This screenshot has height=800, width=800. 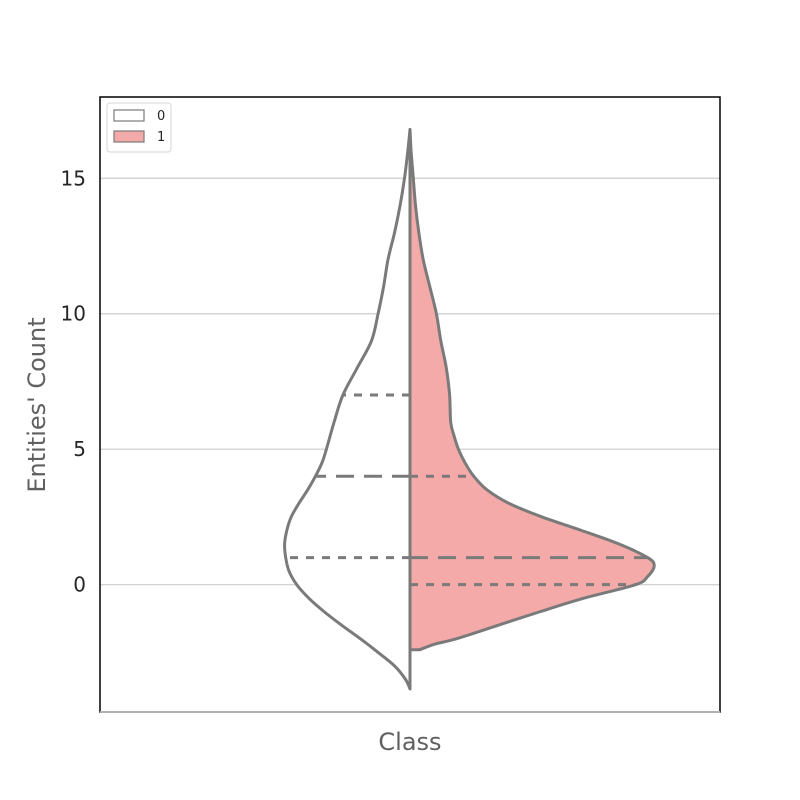 I want to click on legend-label-1: 1, so click(x=161, y=137).